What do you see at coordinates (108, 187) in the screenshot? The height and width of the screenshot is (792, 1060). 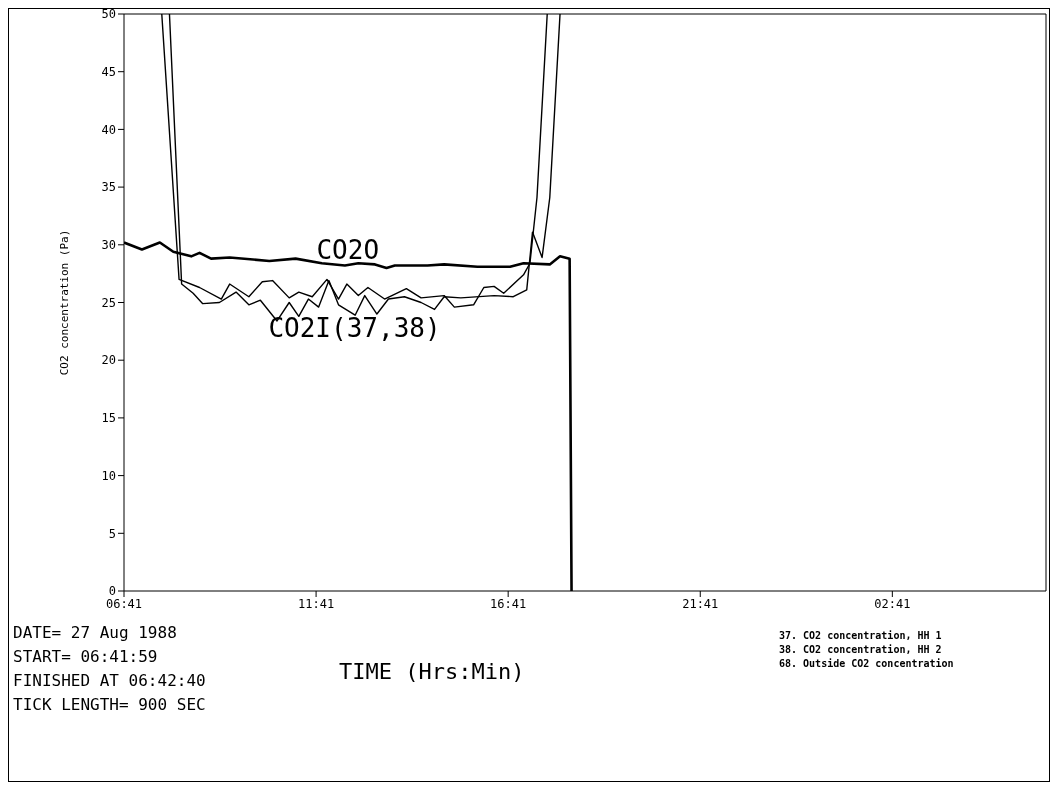 I see `y-tick-label: 35` at bounding box center [108, 187].